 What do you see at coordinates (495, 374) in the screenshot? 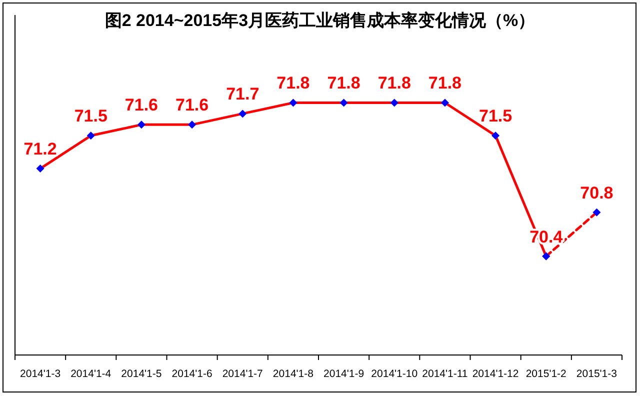
I see `x-tick-label: 2014'1-12` at bounding box center [495, 374].